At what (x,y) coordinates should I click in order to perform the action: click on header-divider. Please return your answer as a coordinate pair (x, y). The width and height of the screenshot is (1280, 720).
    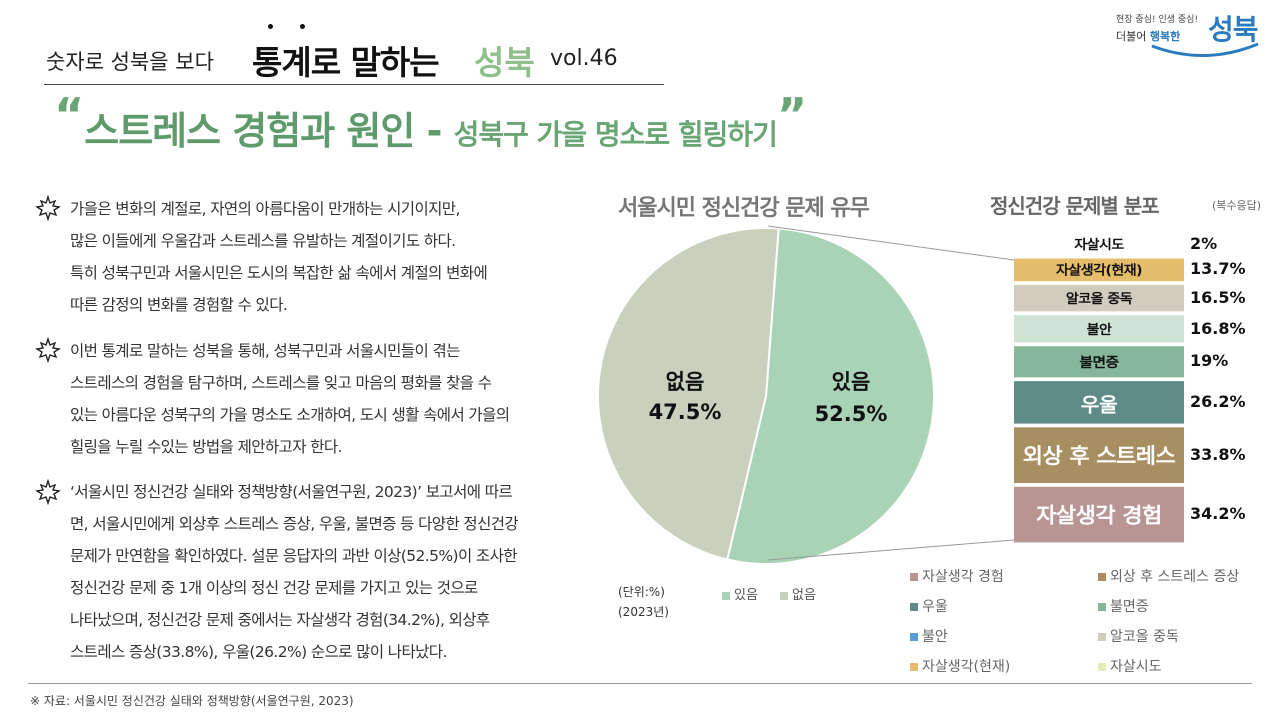
    Looking at the image, I should click on (354, 84).